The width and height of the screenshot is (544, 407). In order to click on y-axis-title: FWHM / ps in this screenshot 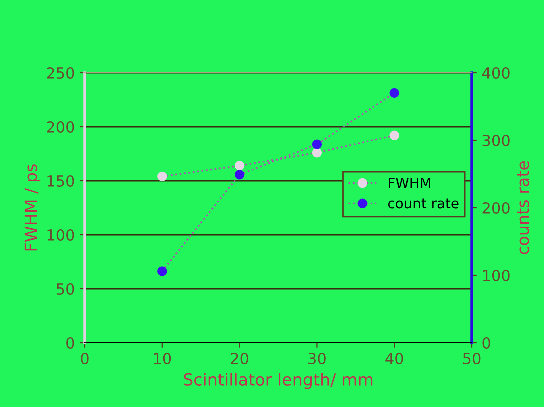, I will do `click(32, 207)`.